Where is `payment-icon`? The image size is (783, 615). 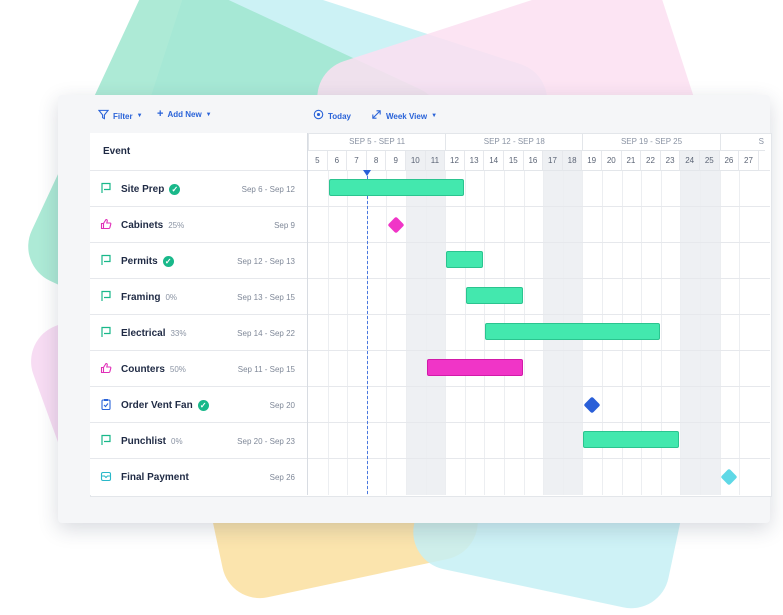 payment-icon is located at coordinates (106, 477).